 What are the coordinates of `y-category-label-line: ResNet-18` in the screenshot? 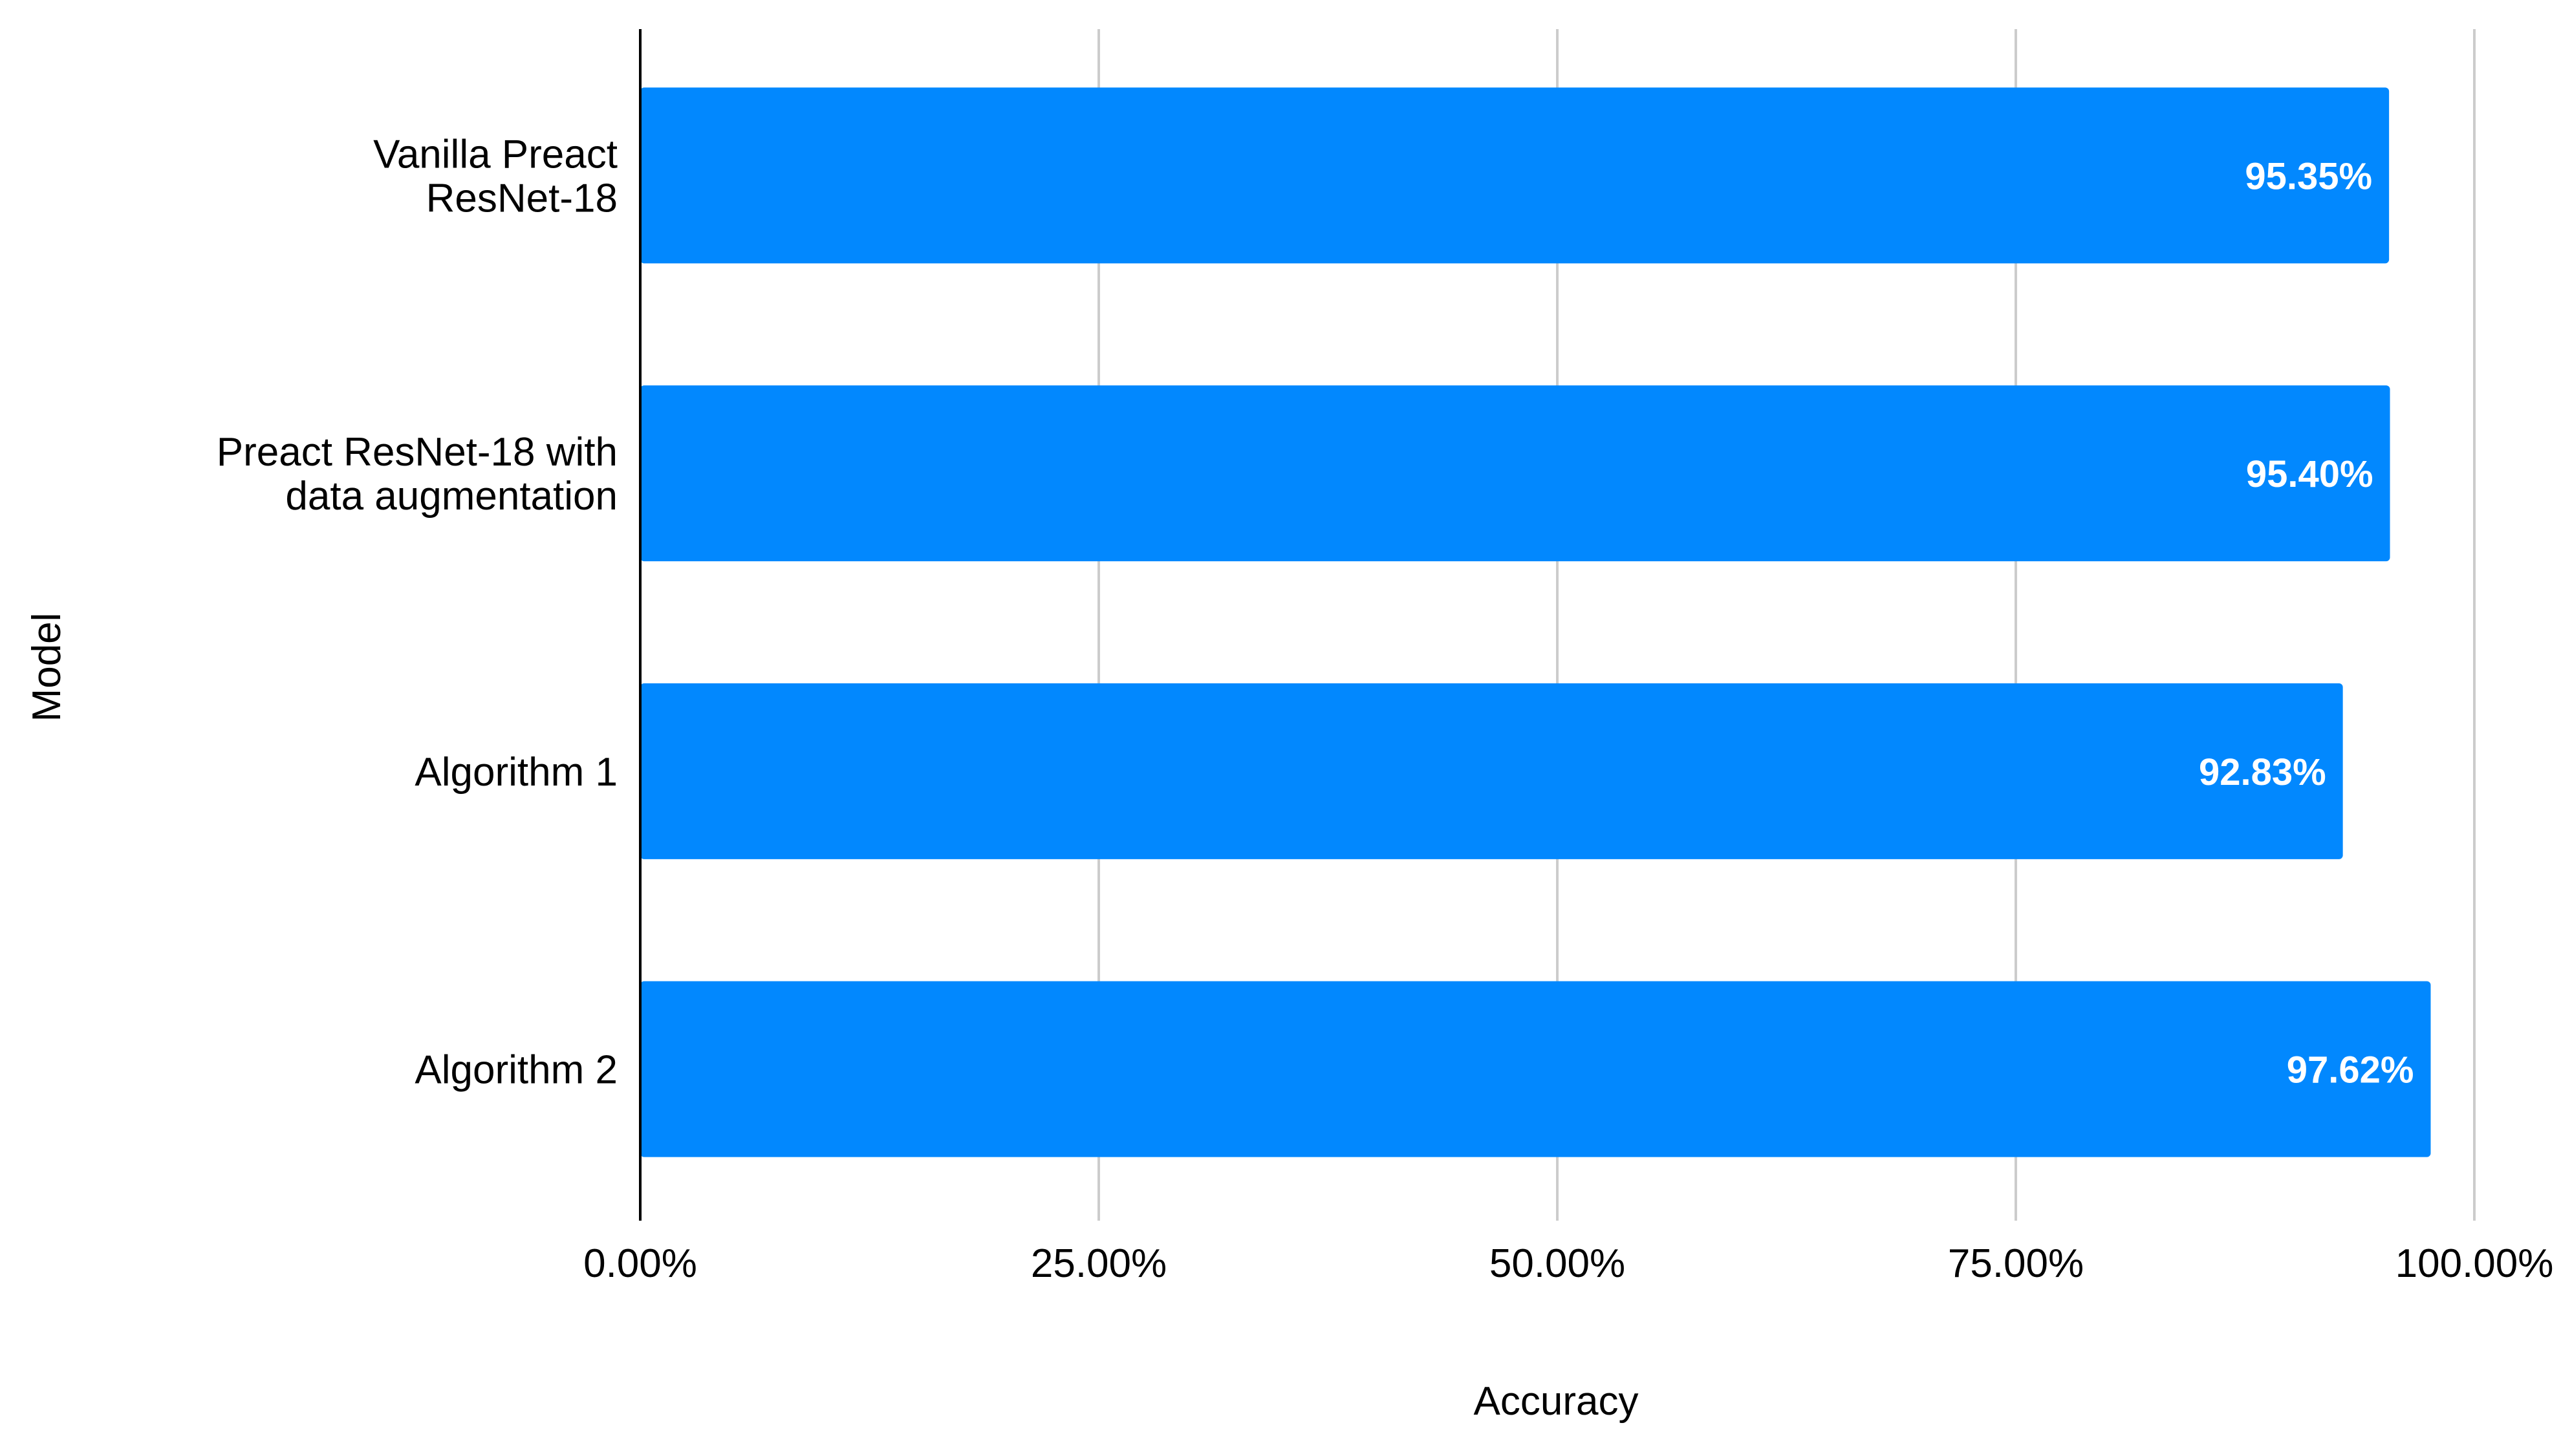 It's located at (522, 198).